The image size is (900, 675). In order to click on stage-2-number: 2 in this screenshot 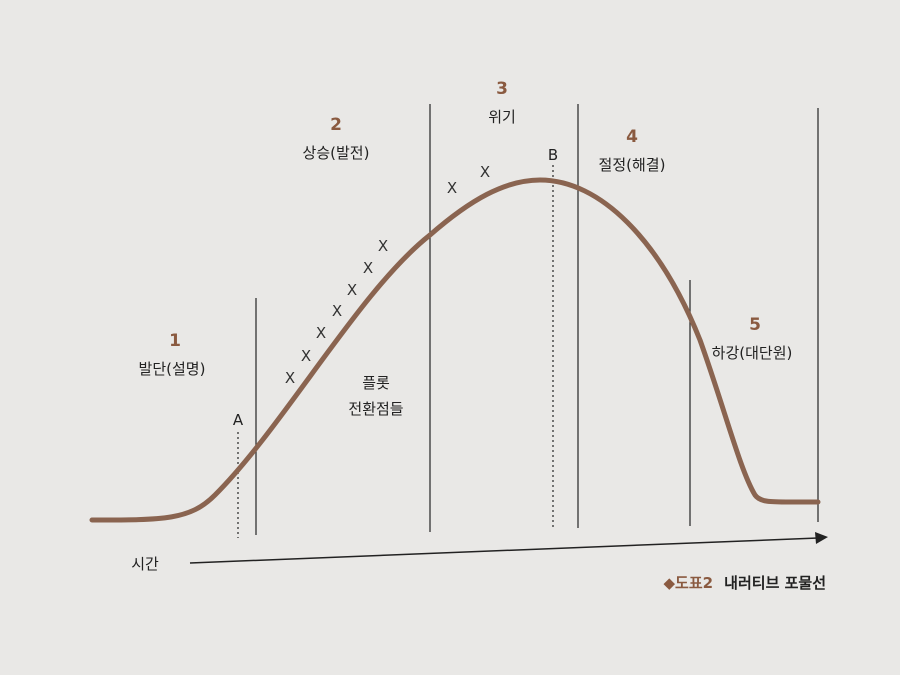, I will do `click(336, 125)`.